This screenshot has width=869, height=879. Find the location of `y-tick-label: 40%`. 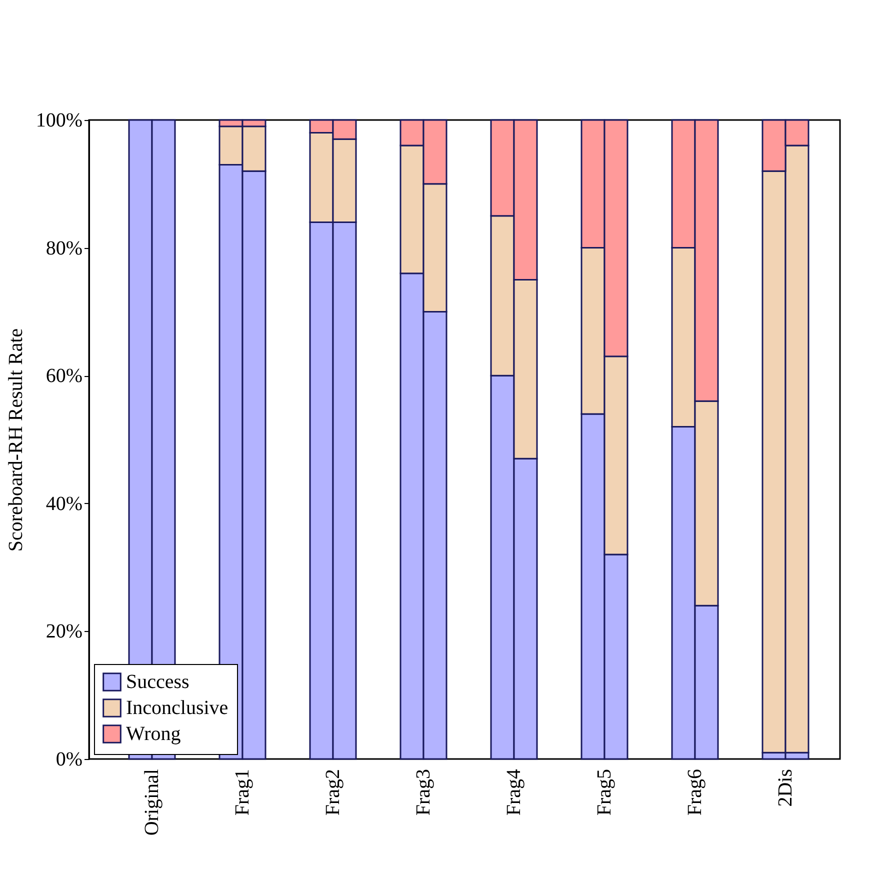

y-tick-label: 40% is located at coordinates (64, 503).